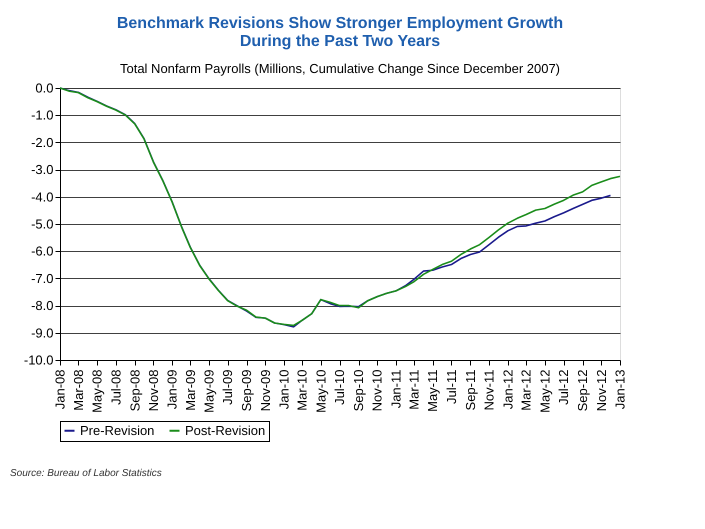 Image resolution: width=705 pixels, height=529 pixels. I want to click on x-tick-label: May-12, so click(544, 391).